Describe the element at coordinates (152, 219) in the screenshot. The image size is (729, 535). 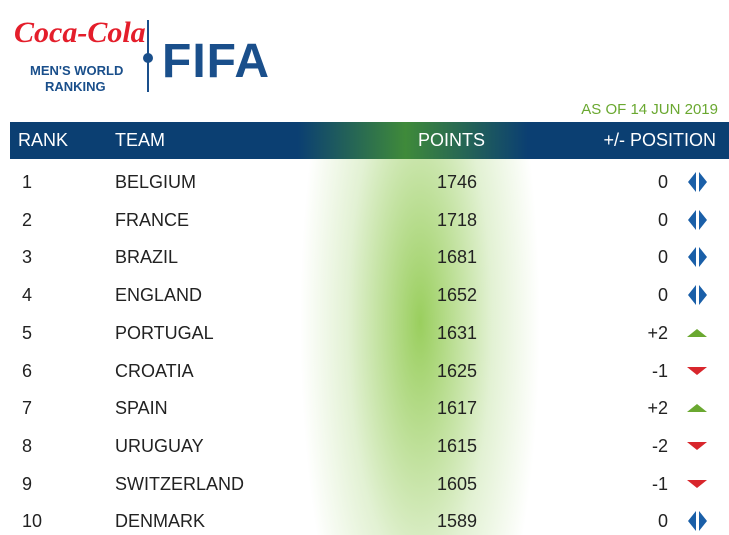
I see `team: FRANCE` at that location.